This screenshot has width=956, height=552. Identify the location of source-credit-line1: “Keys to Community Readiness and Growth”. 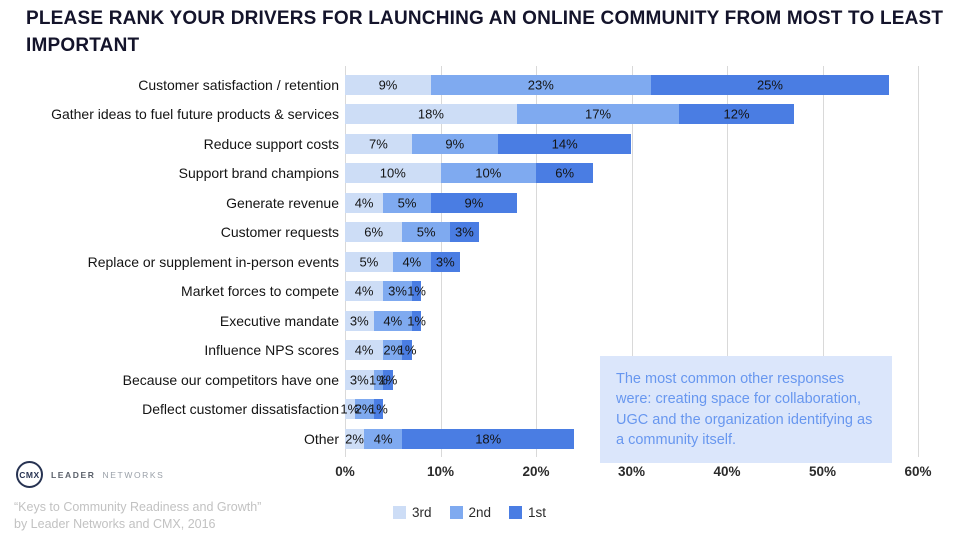
(138, 507).